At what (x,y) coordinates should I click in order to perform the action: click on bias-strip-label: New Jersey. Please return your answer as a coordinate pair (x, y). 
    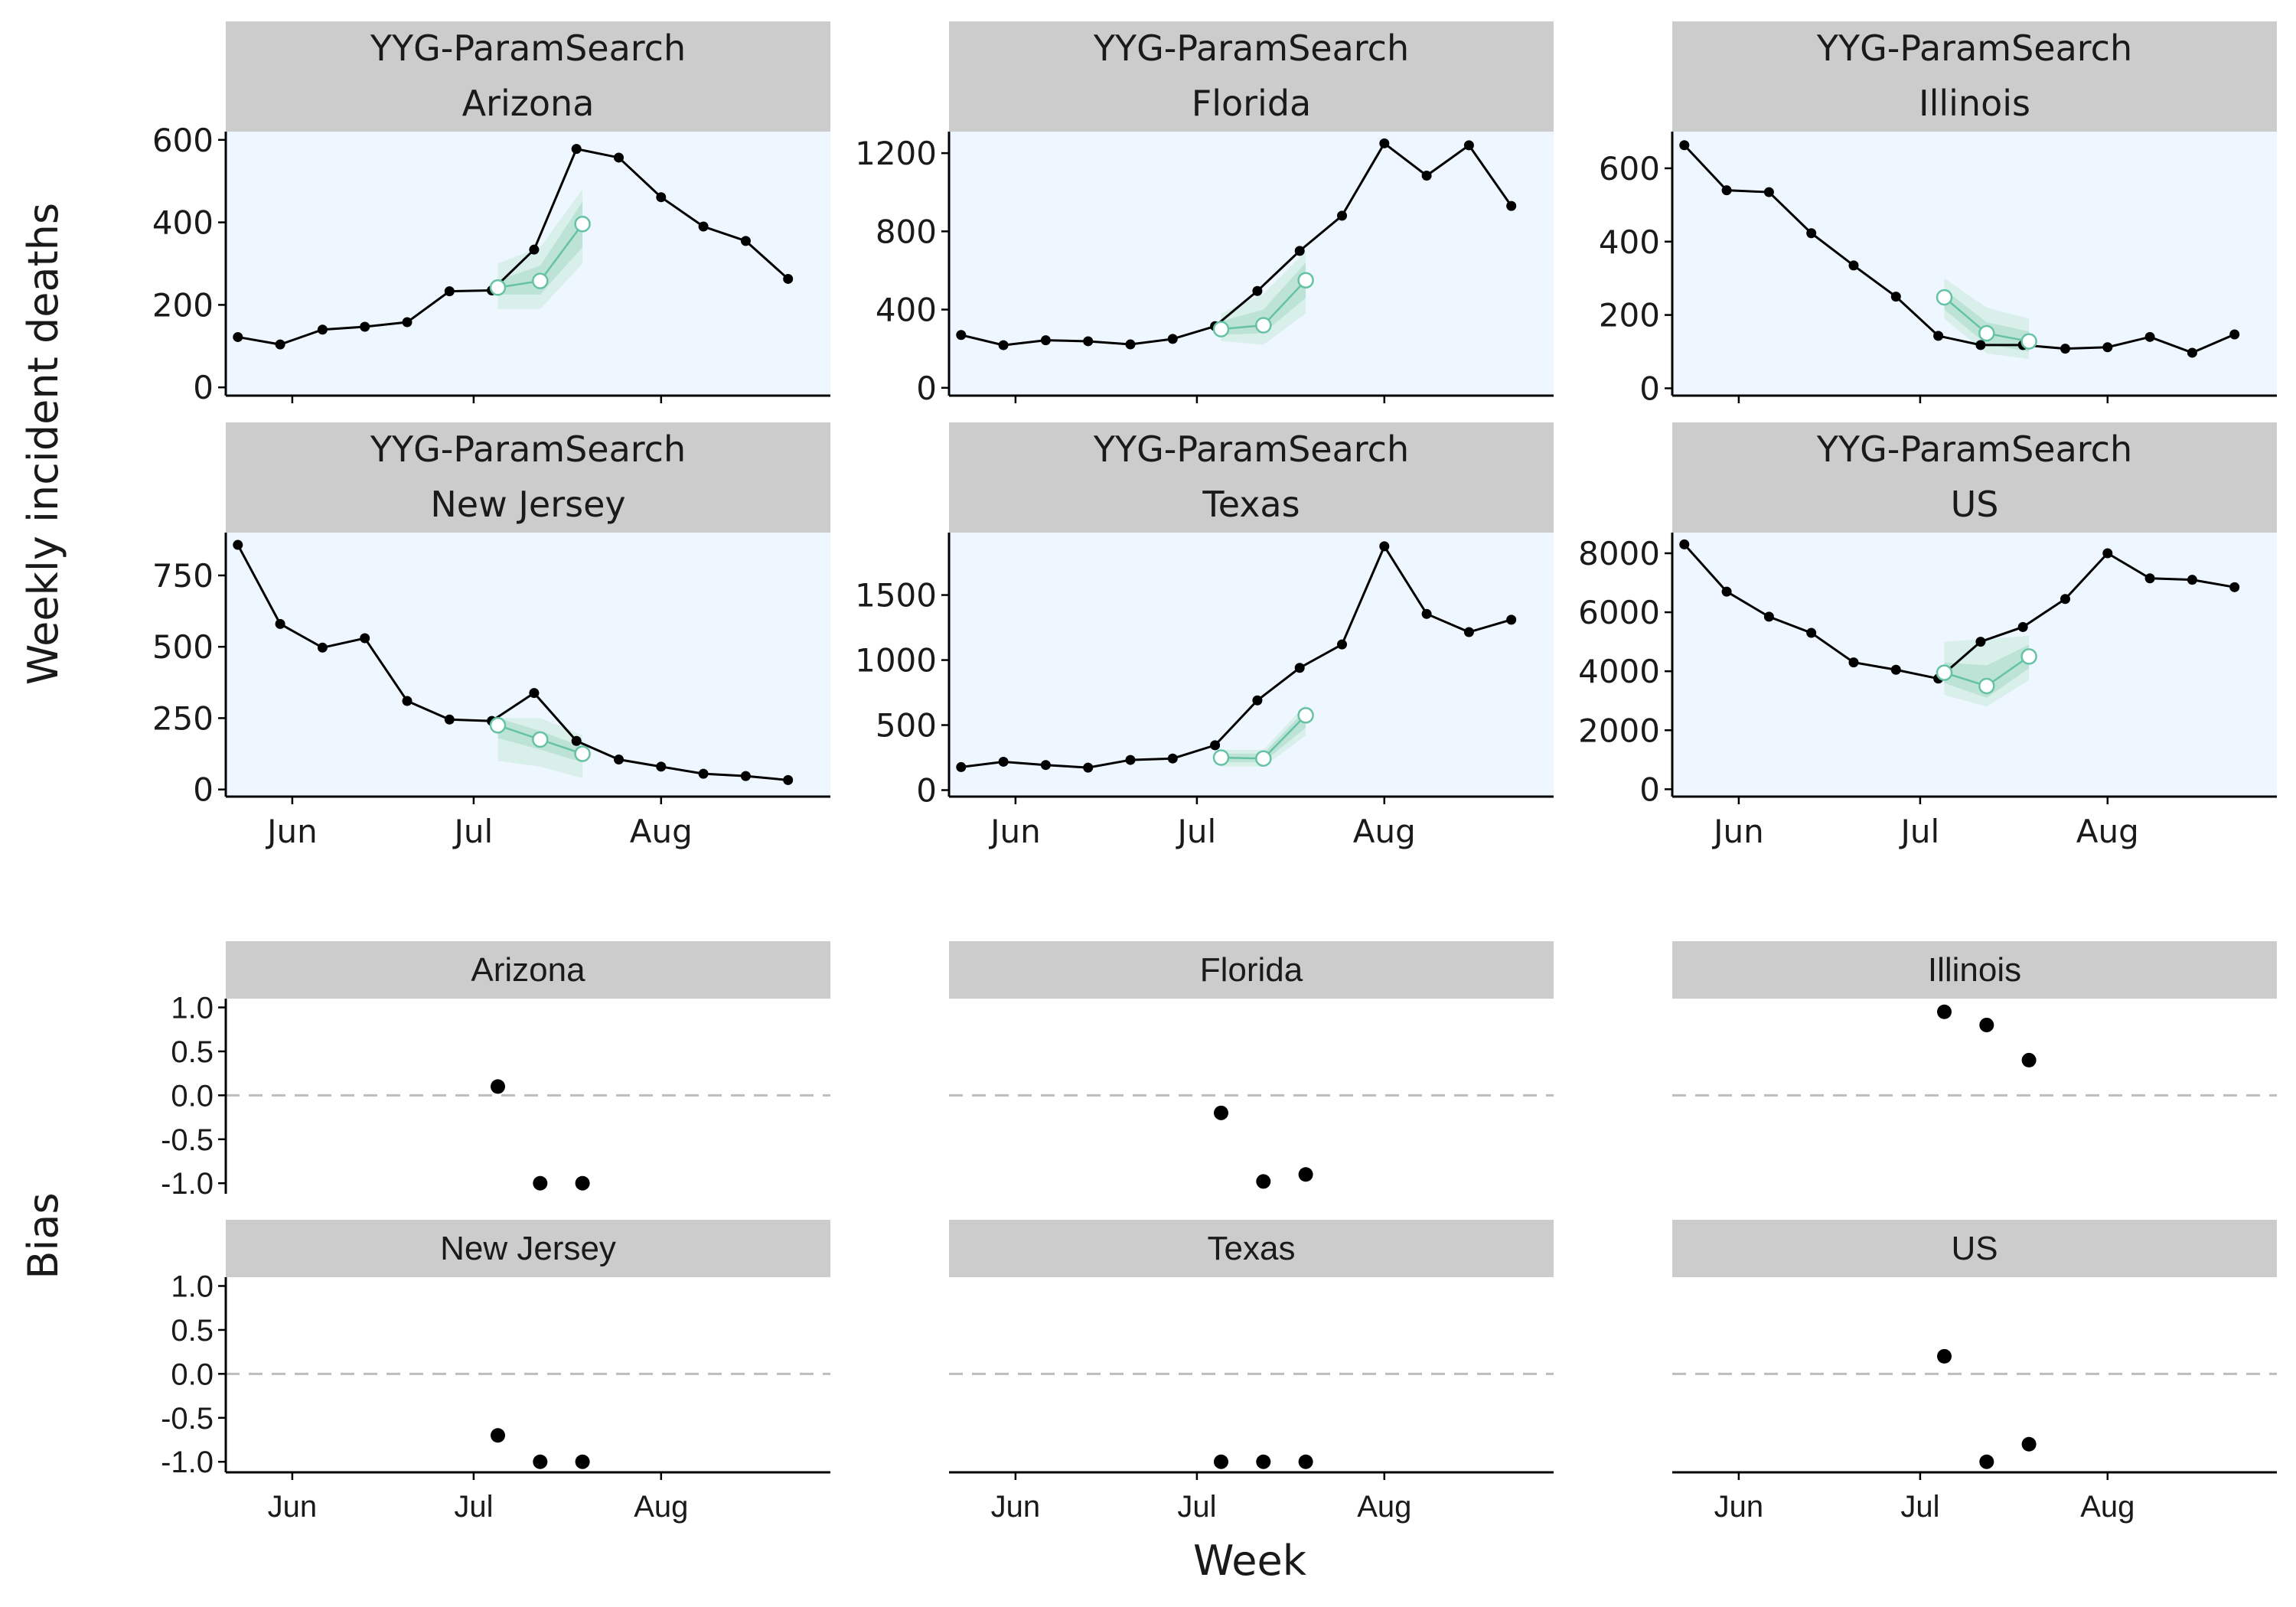
    Looking at the image, I should click on (528, 1248).